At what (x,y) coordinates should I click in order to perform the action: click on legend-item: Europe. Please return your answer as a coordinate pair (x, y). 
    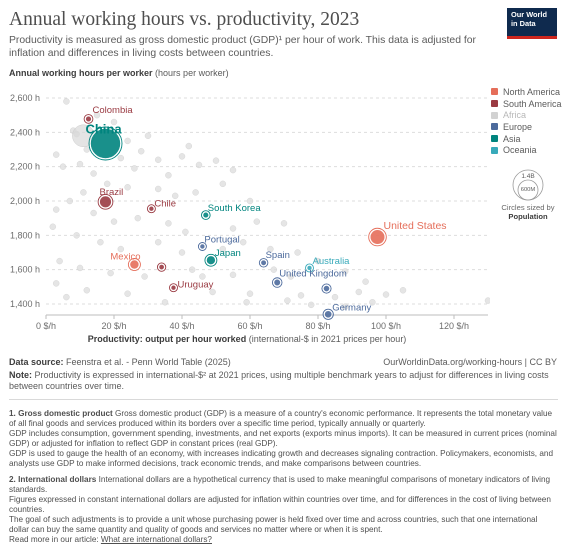
    Looking at the image, I should click on (526, 127).